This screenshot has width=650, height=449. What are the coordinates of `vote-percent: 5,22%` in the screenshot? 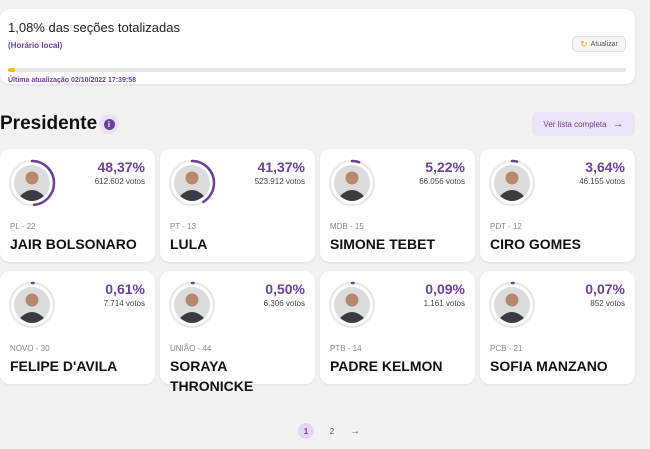 It's located at (445, 167).